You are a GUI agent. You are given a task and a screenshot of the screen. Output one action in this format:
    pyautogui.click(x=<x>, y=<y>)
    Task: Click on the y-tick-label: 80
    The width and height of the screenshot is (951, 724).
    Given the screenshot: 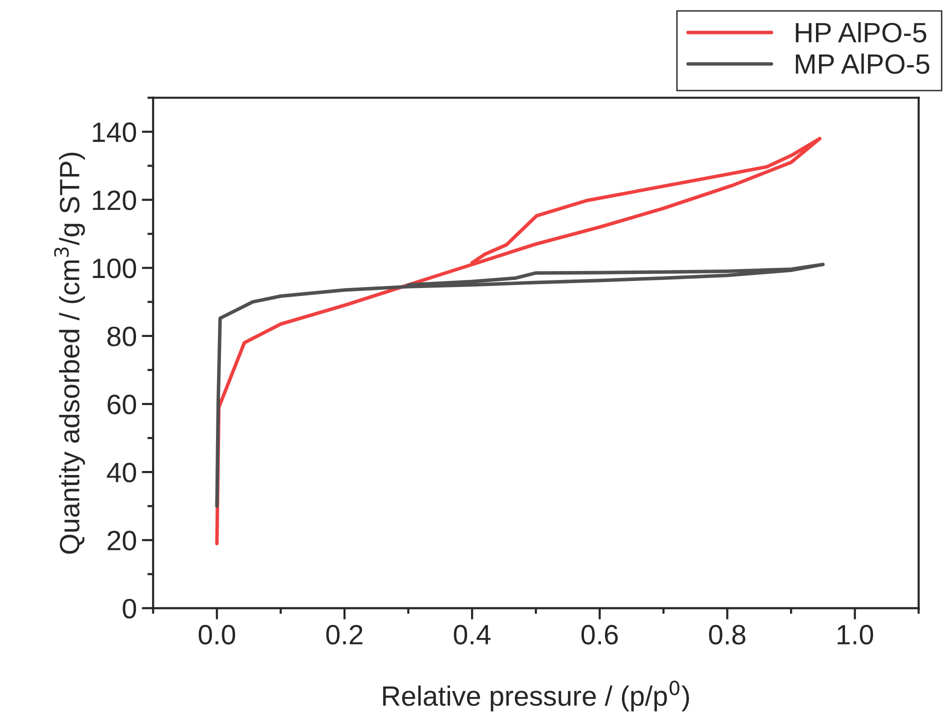 What is the action you would take?
    pyautogui.click(x=121, y=336)
    